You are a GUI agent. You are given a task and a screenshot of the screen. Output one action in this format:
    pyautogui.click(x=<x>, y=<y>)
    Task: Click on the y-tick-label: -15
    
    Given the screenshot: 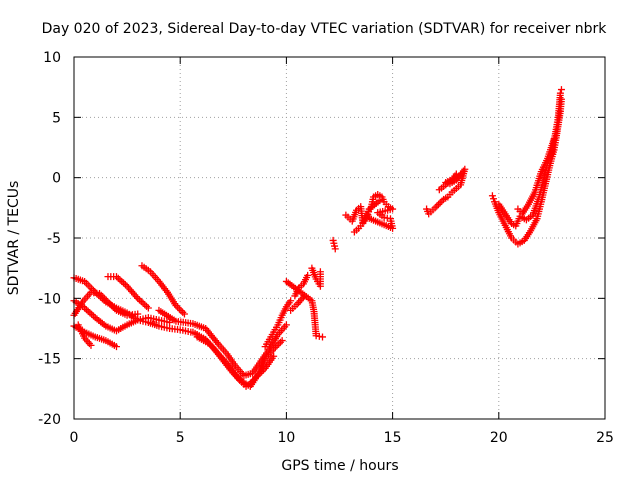 What is the action you would take?
    pyautogui.click(x=49, y=360)
    